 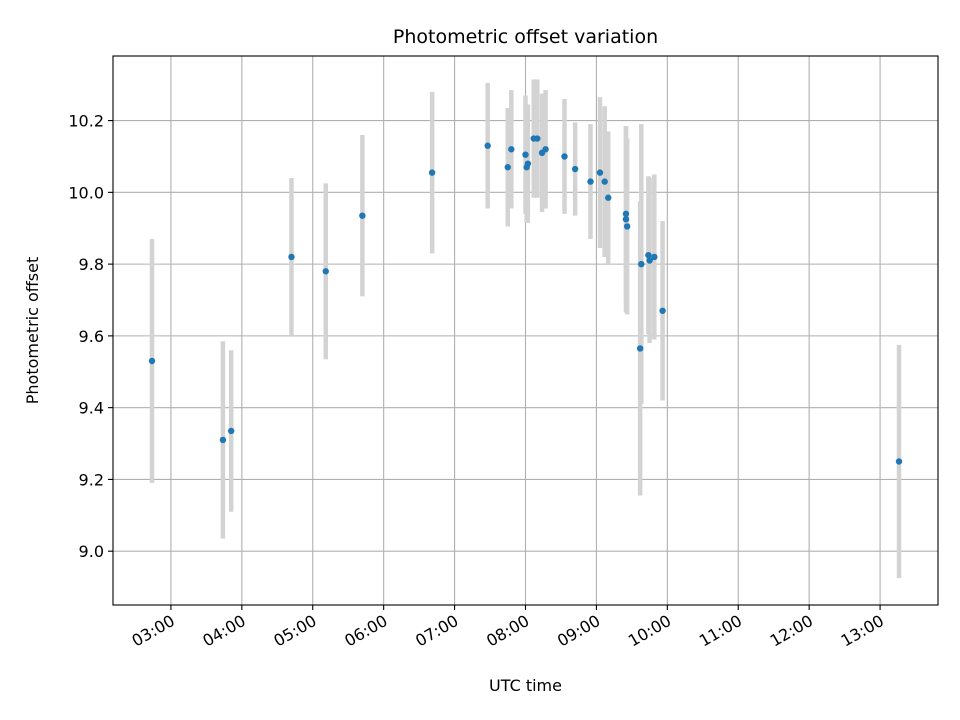 What do you see at coordinates (720, 631) in the screenshot?
I see `x-tick-label: 11:00` at bounding box center [720, 631].